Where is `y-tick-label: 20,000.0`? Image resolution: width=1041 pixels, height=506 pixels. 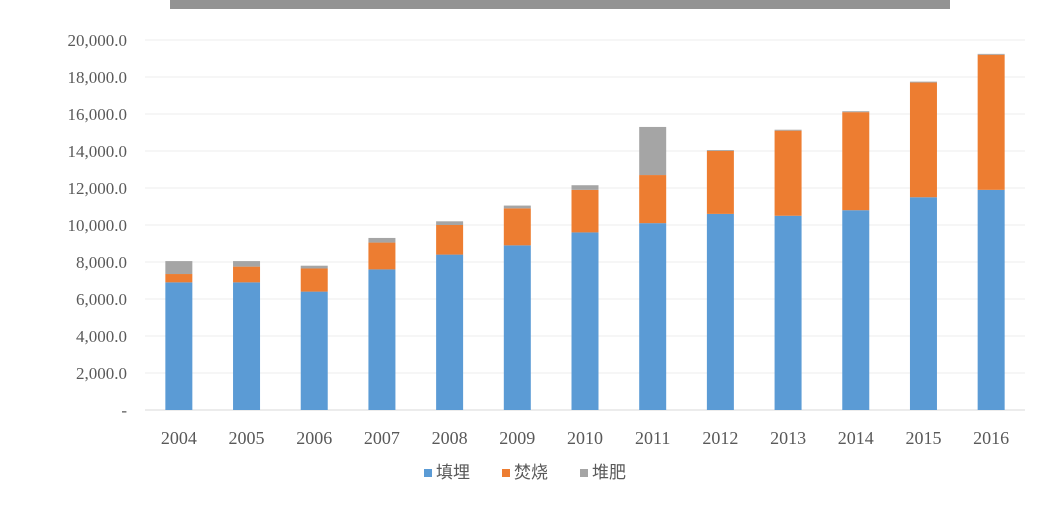
y-tick-label: 20,000.0 is located at coordinates (98, 40).